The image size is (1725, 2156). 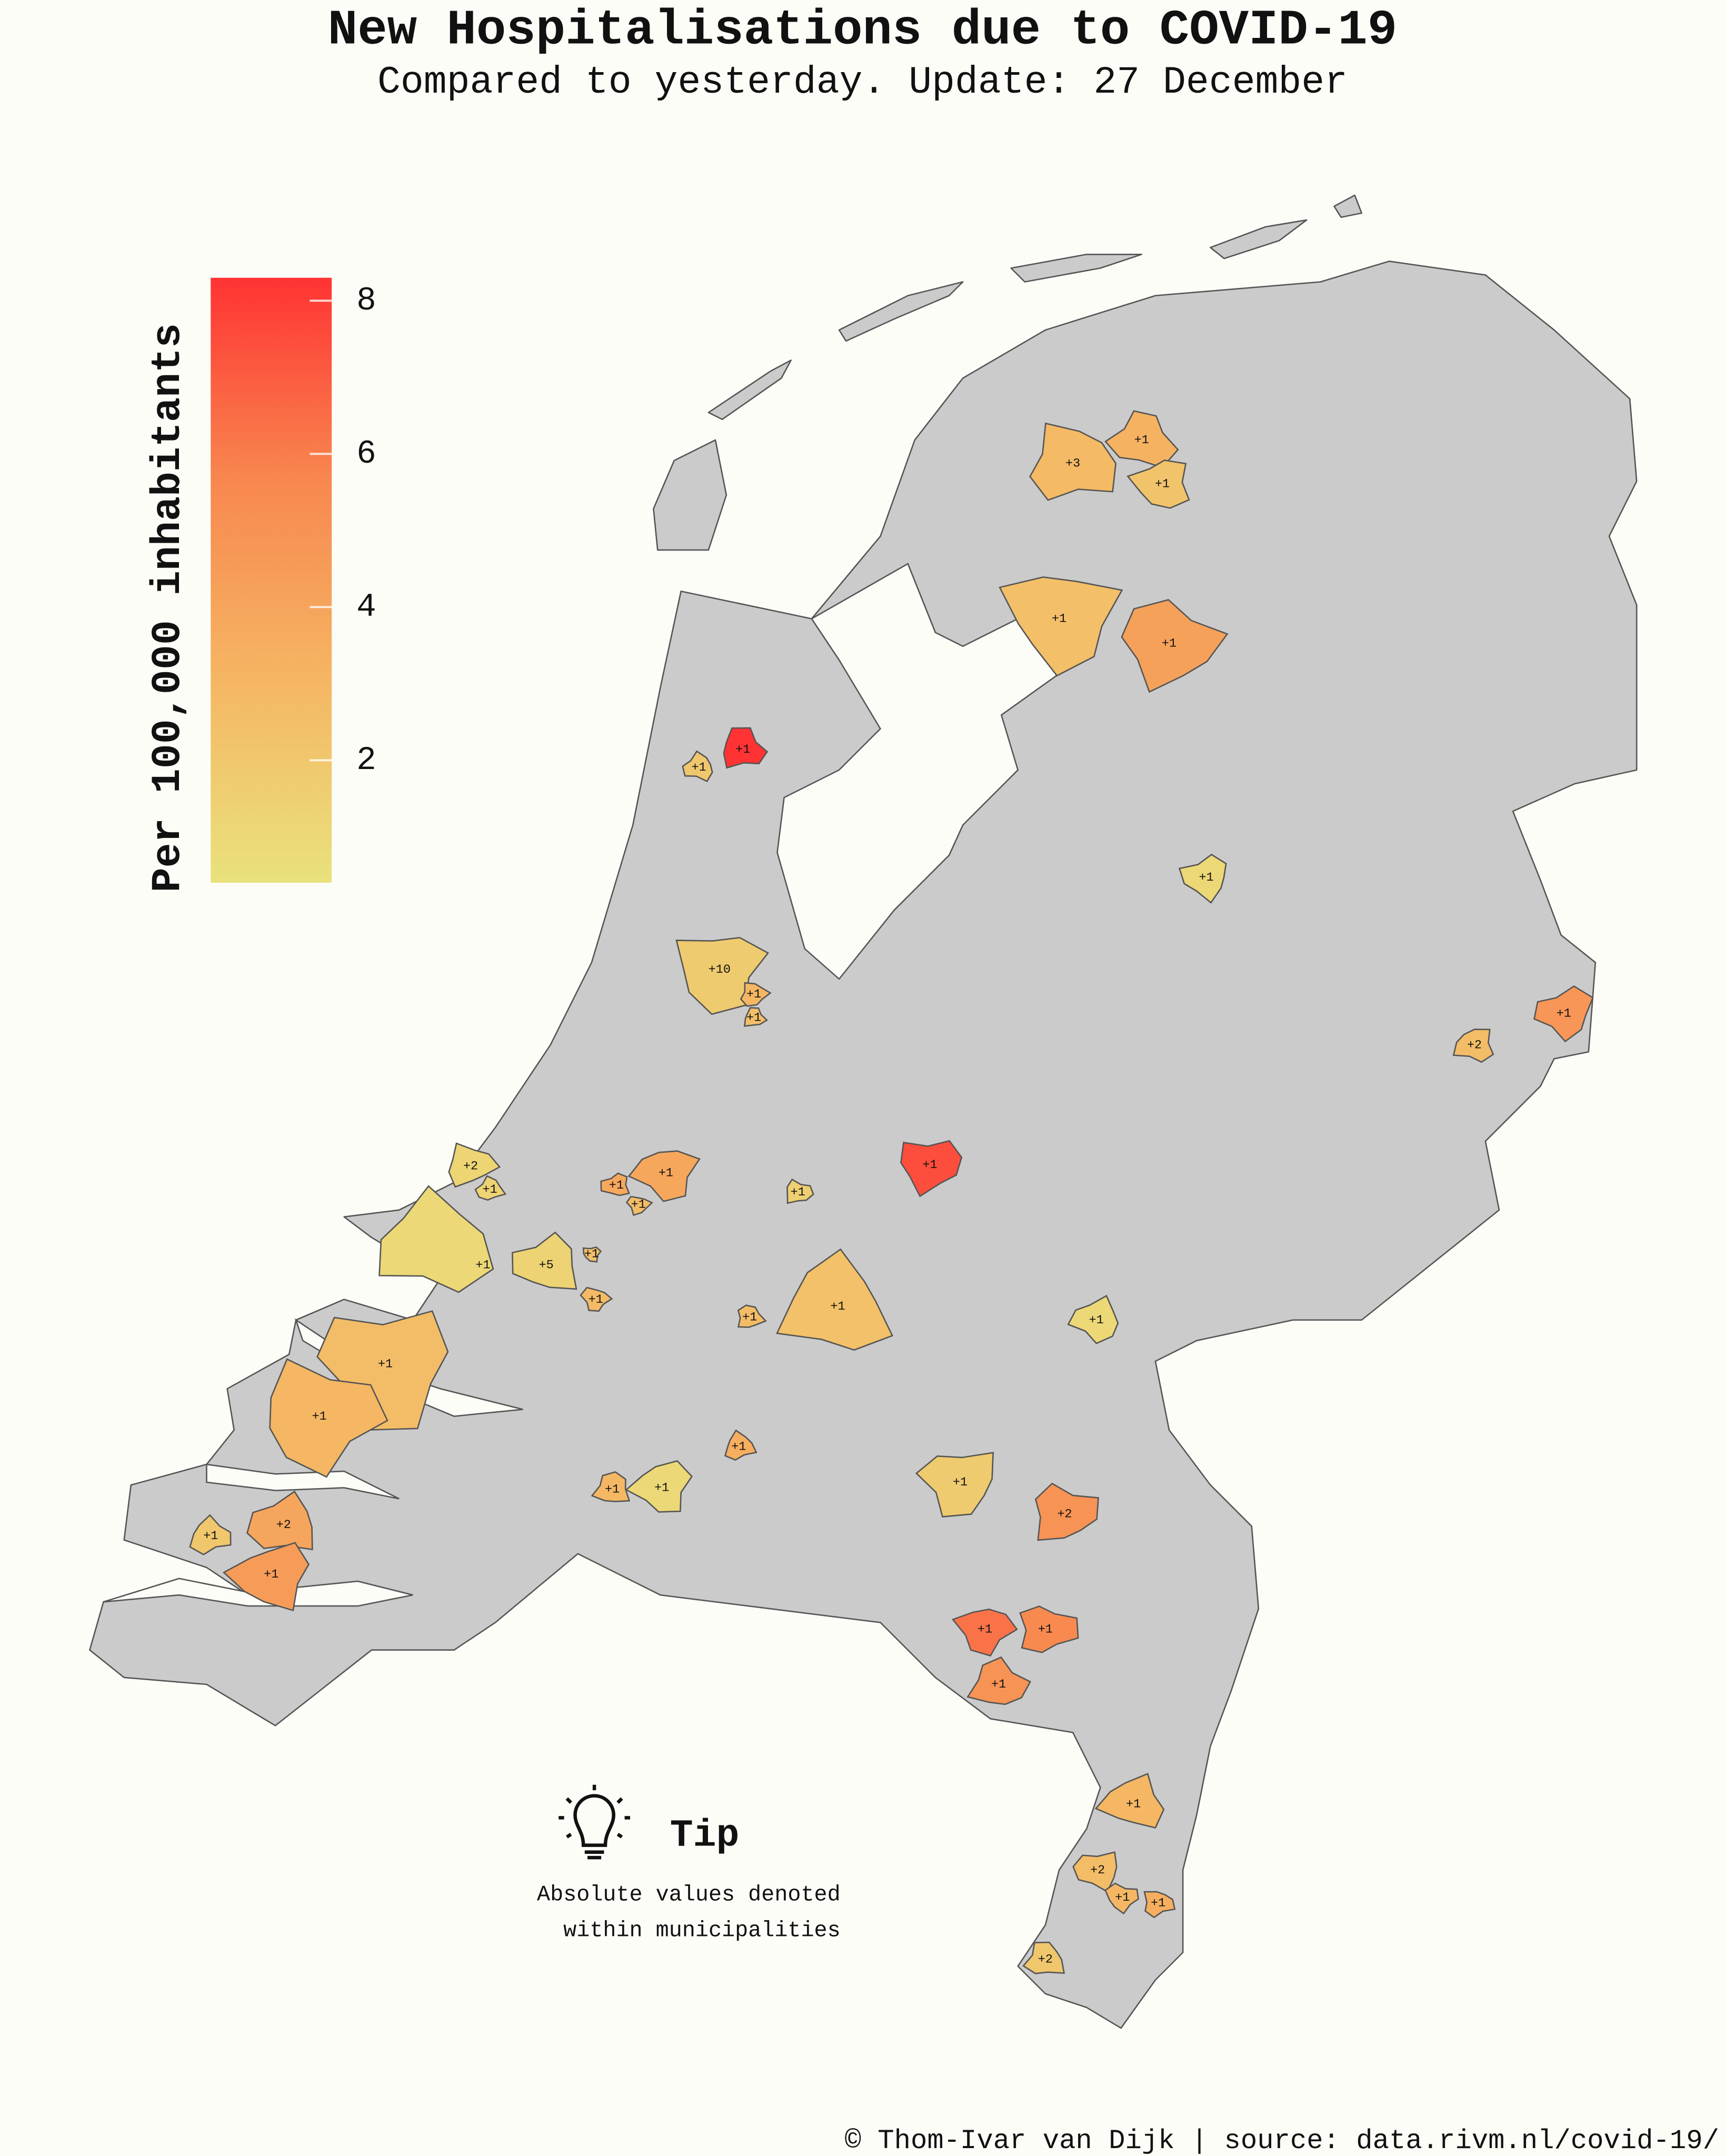 What do you see at coordinates (366, 301) in the screenshot?
I see `colorbar-tick-label: 8` at bounding box center [366, 301].